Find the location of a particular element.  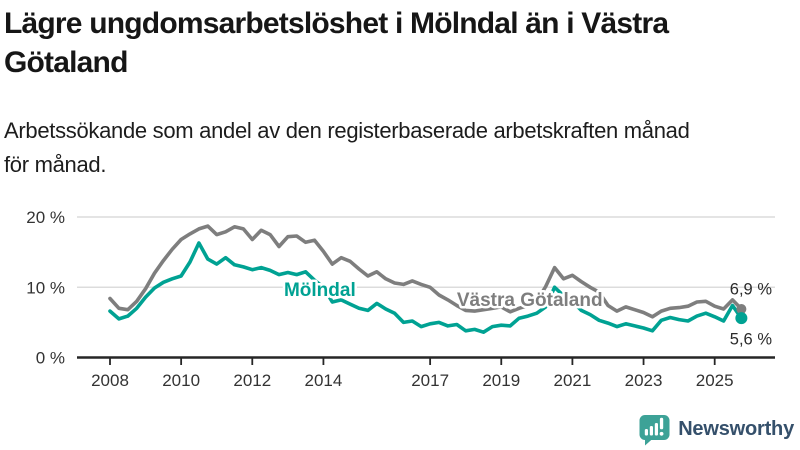

logo-bubble-shape is located at coordinates (654, 427).